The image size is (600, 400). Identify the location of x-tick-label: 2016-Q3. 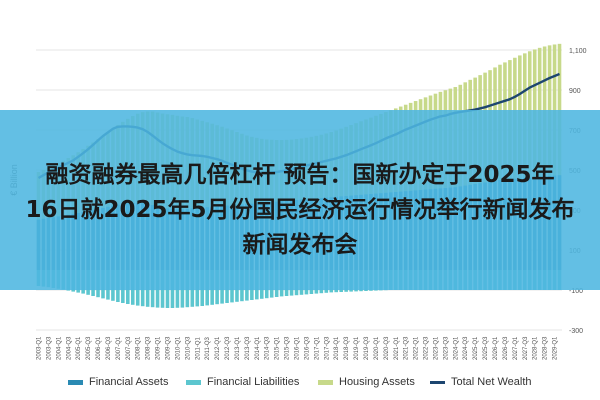
(307, 348).